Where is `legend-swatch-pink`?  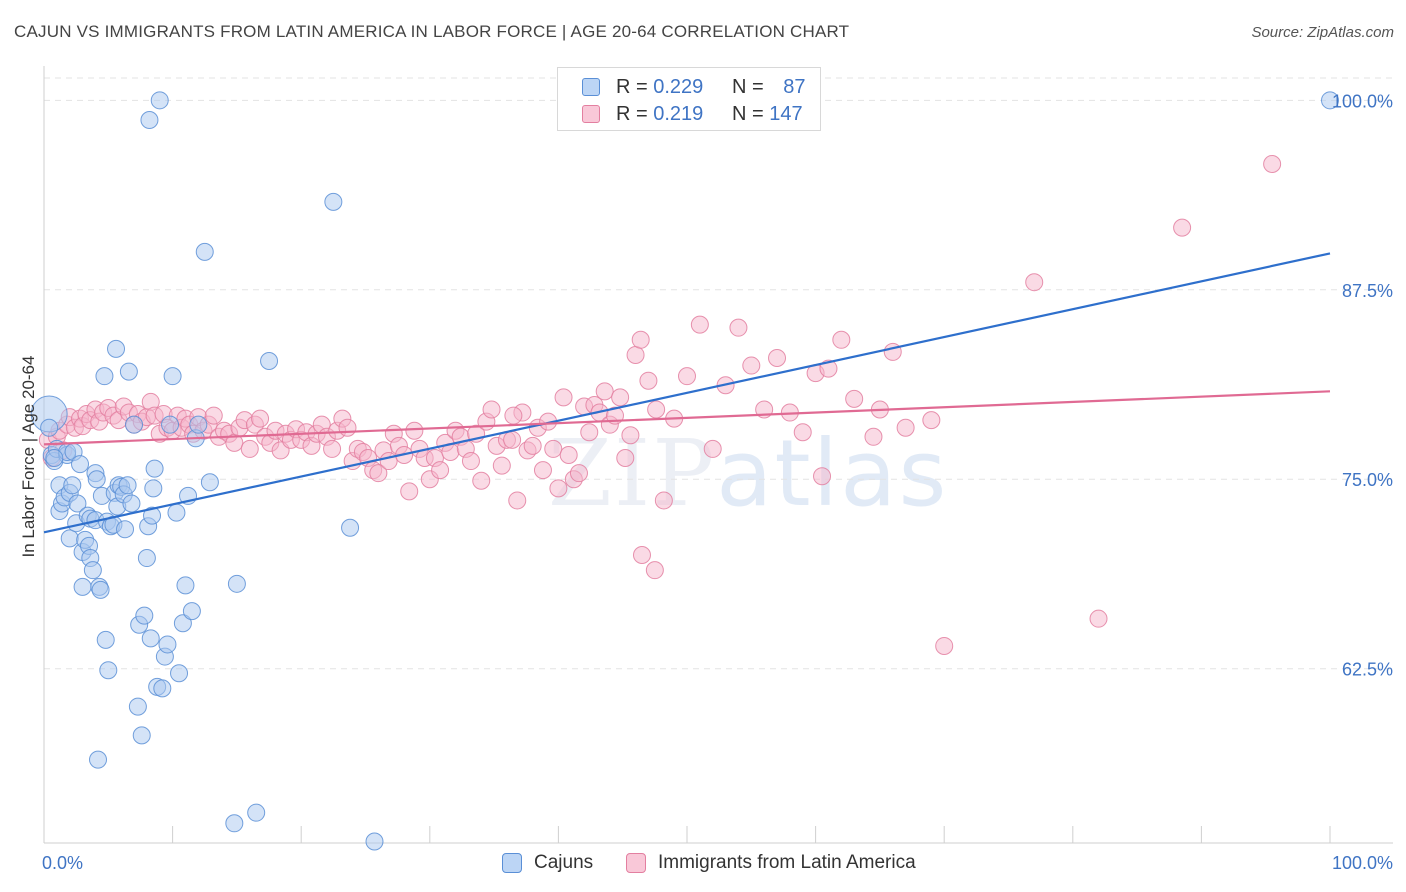
legend-swatch-pink is located at coordinates (591, 114).